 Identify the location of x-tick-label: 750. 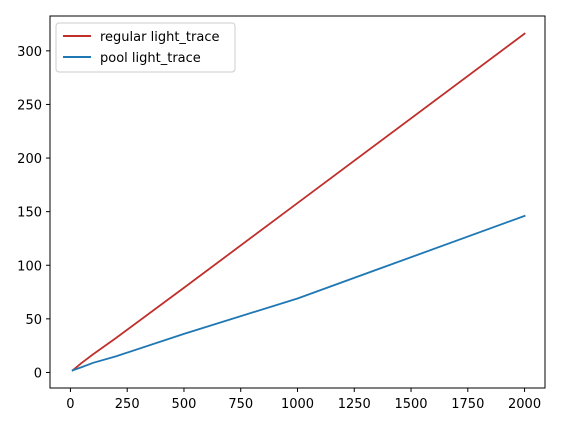
(240, 404).